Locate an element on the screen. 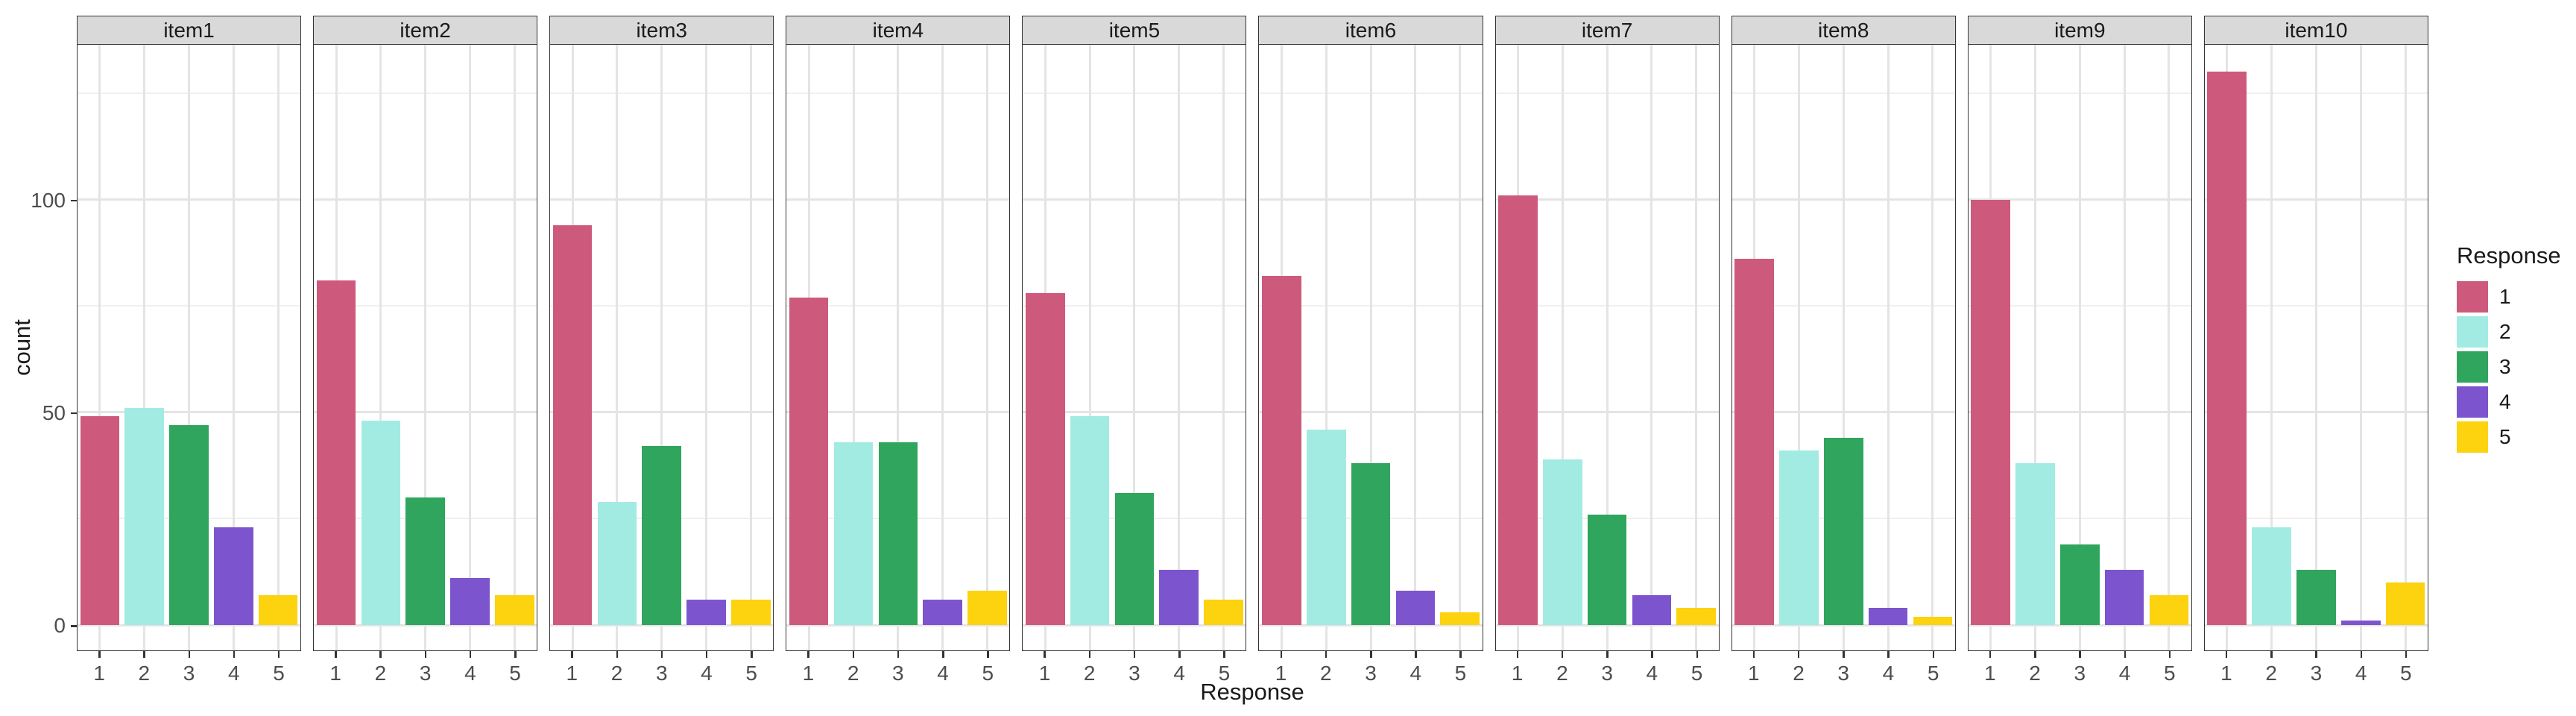 The height and width of the screenshot is (716, 2576). facet-item10: item10 1 2 3 4 5 is located at coordinates (2315, 350).